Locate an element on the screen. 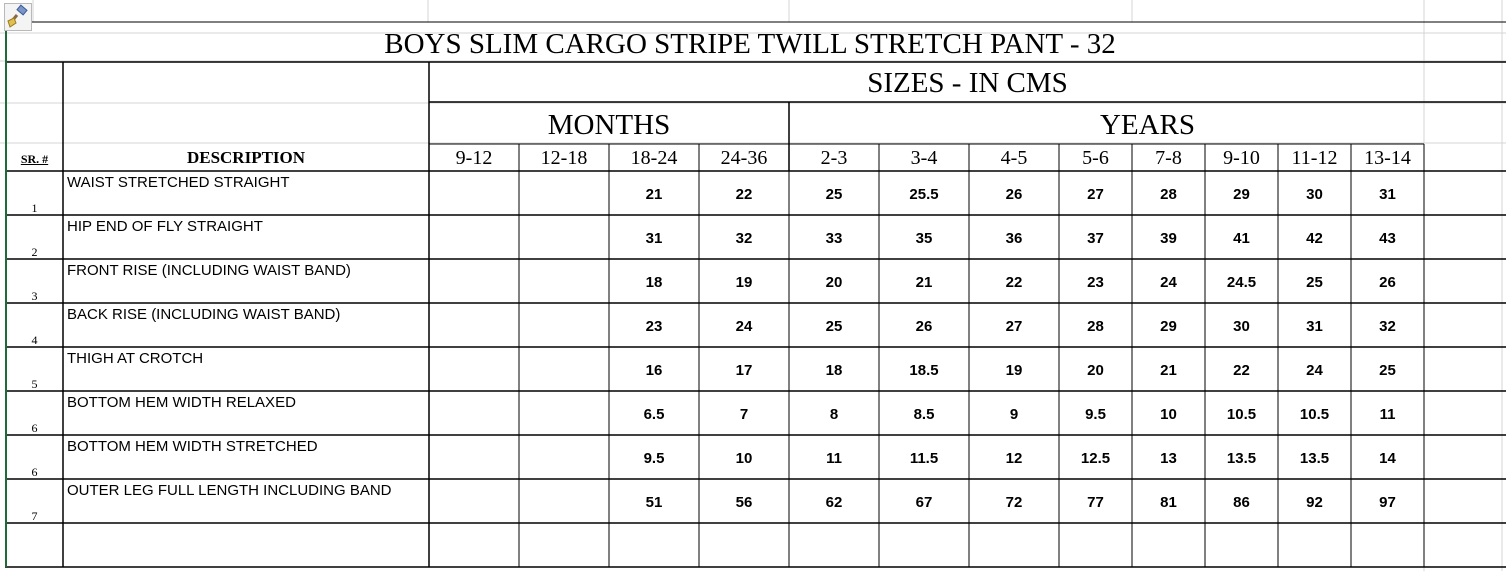 The image size is (1506, 571). format-painter-button is located at coordinates (18, 17).